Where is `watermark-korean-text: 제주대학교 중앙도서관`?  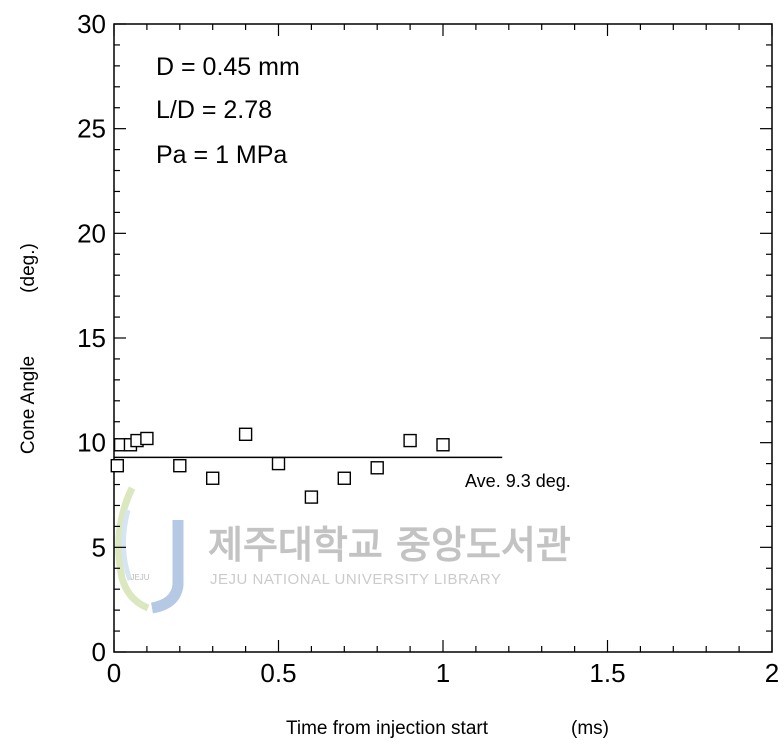
watermark-korean-text: 제주대학교 중앙도서관 is located at coordinates (389, 545).